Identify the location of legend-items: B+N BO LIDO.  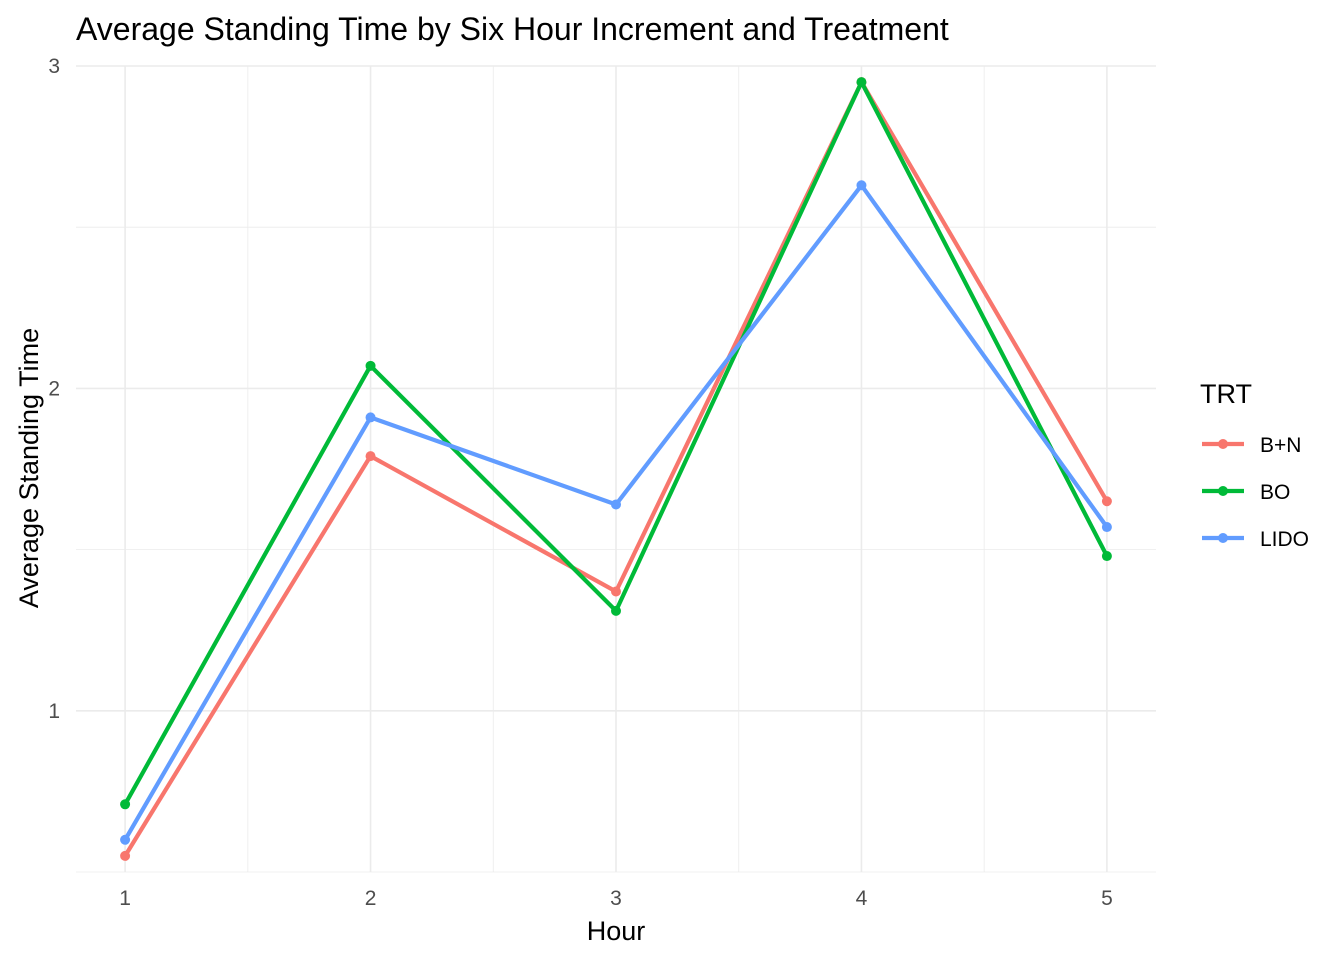
(1255, 492).